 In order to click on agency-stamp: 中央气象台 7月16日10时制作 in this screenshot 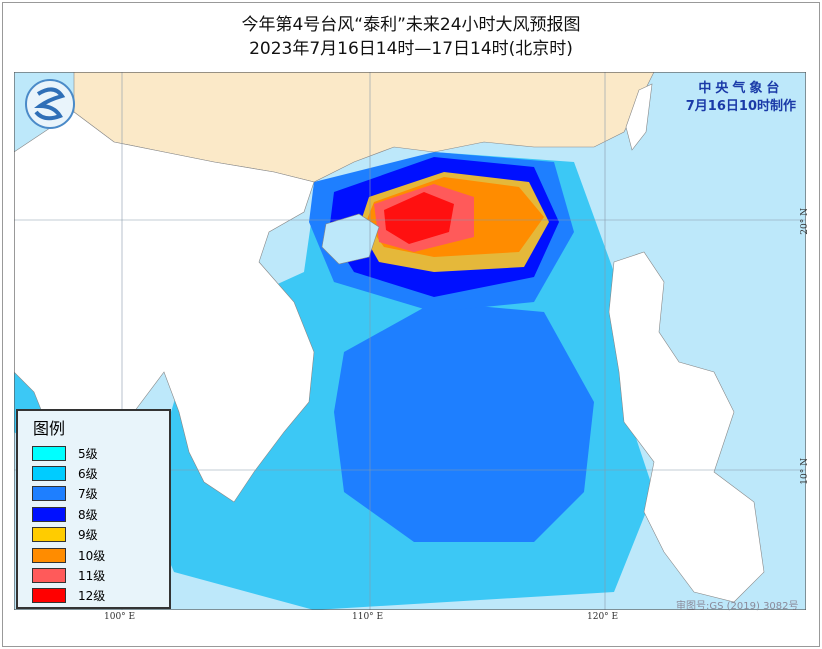, I will do `click(741, 98)`.